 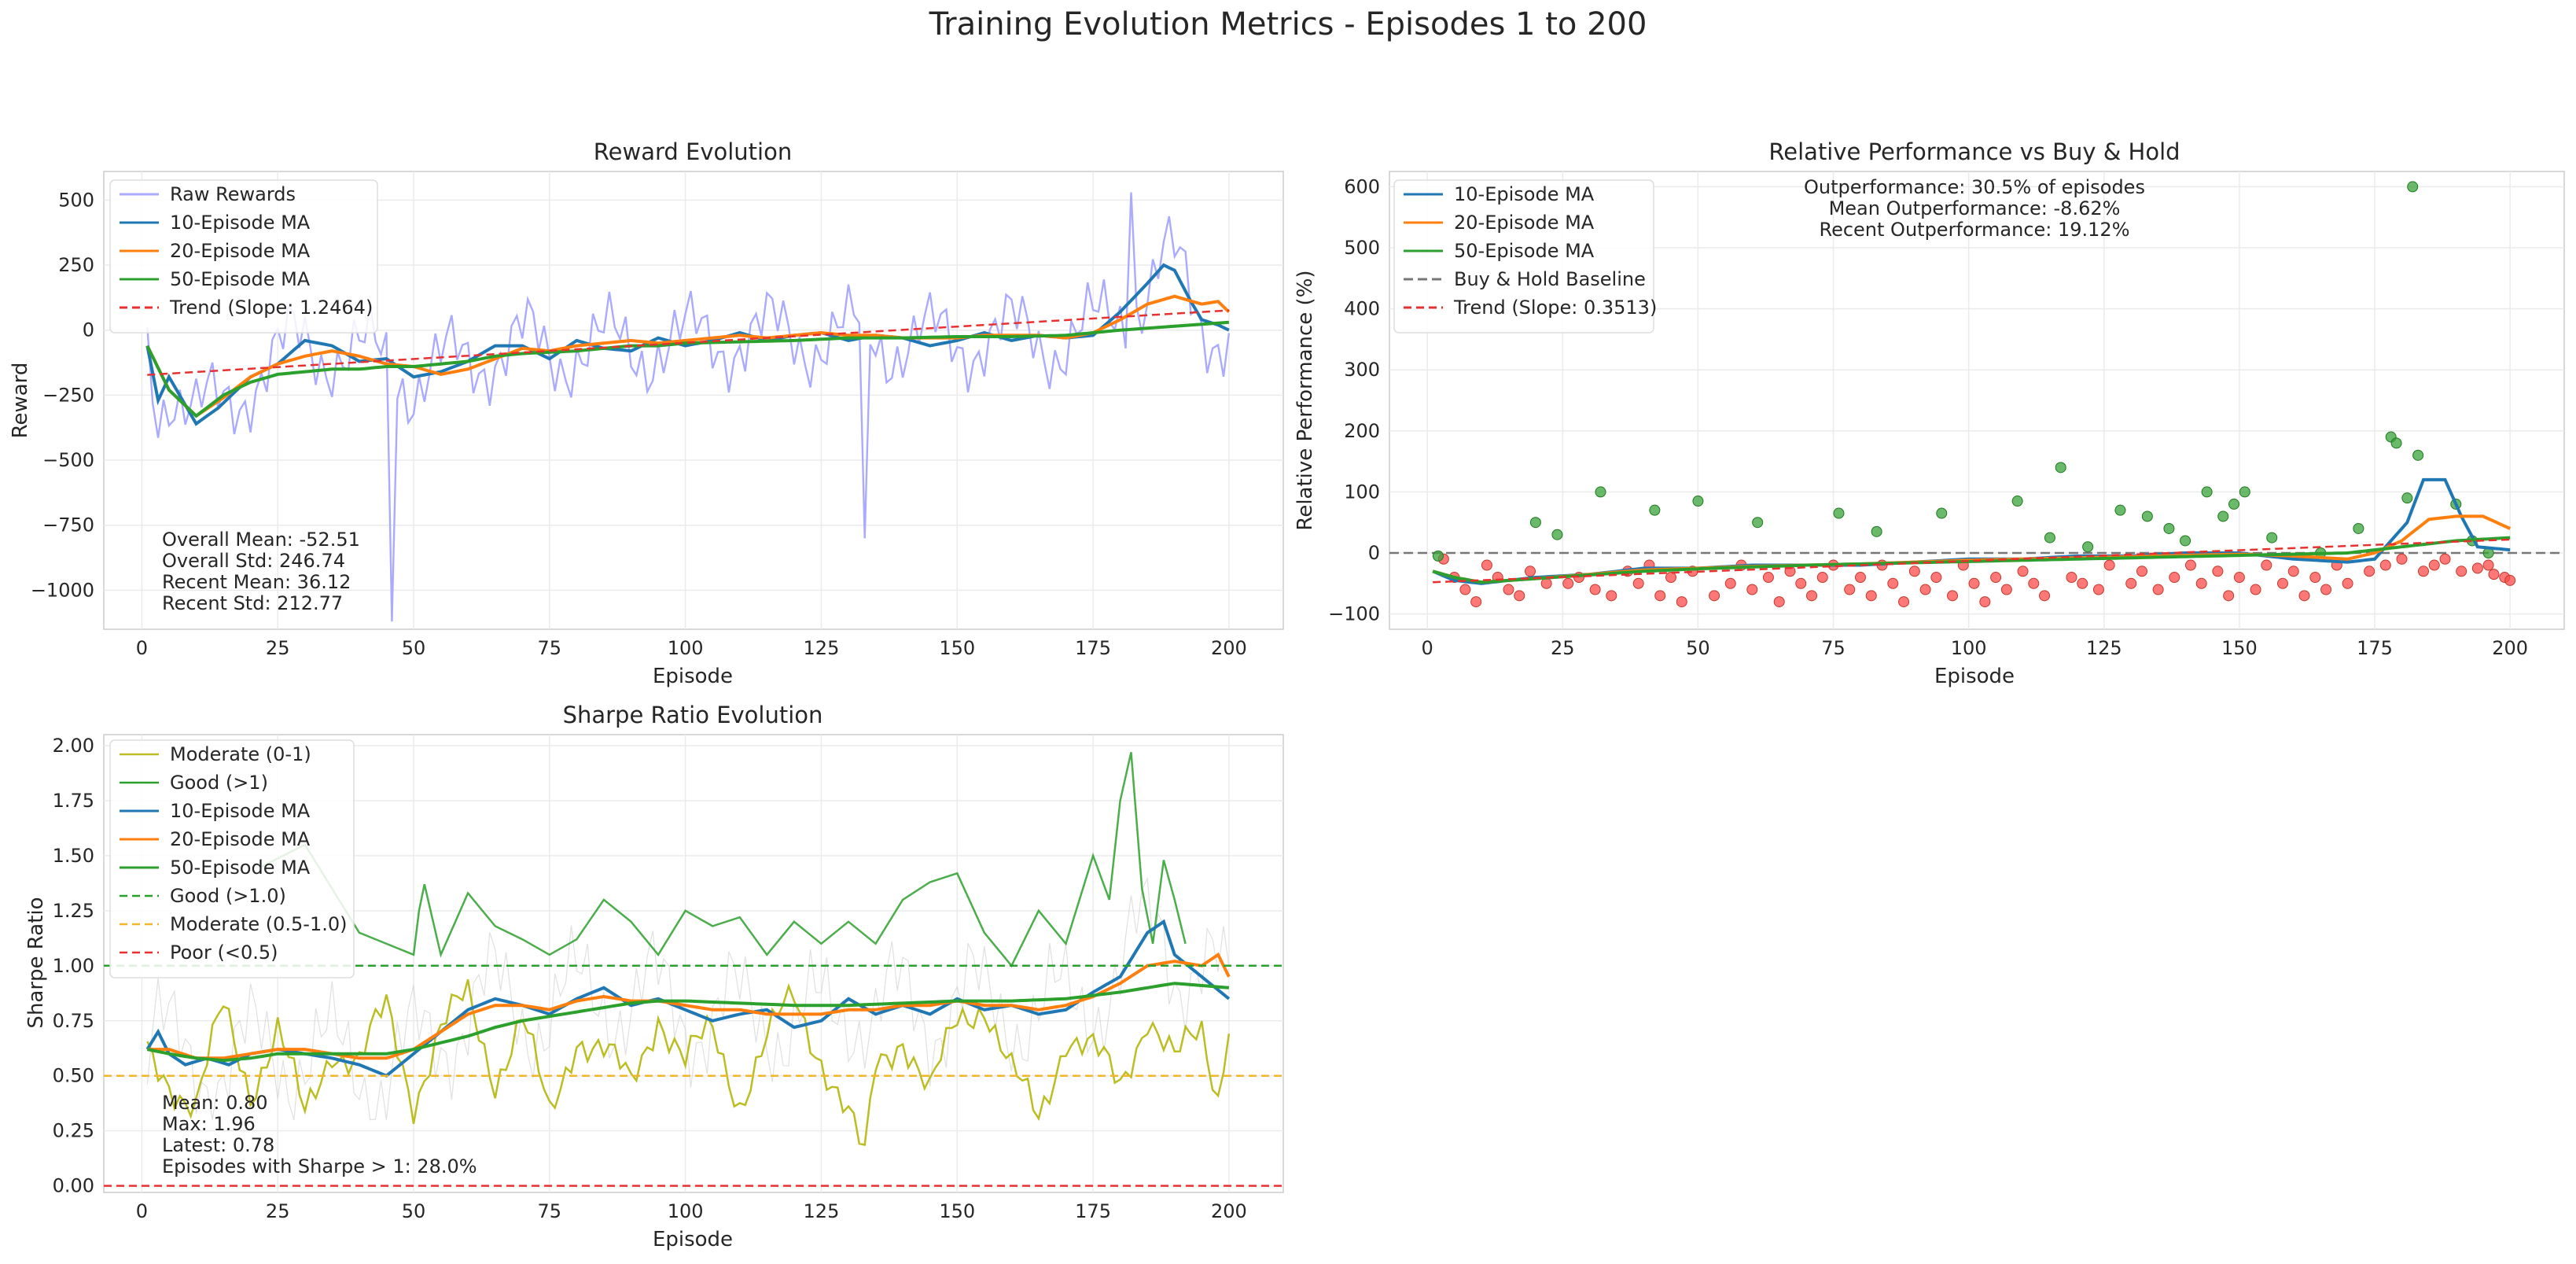 What do you see at coordinates (228, 896) in the screenshot?
I see `legend-label: Good (>1.0)` at bounding box center [228, 896].